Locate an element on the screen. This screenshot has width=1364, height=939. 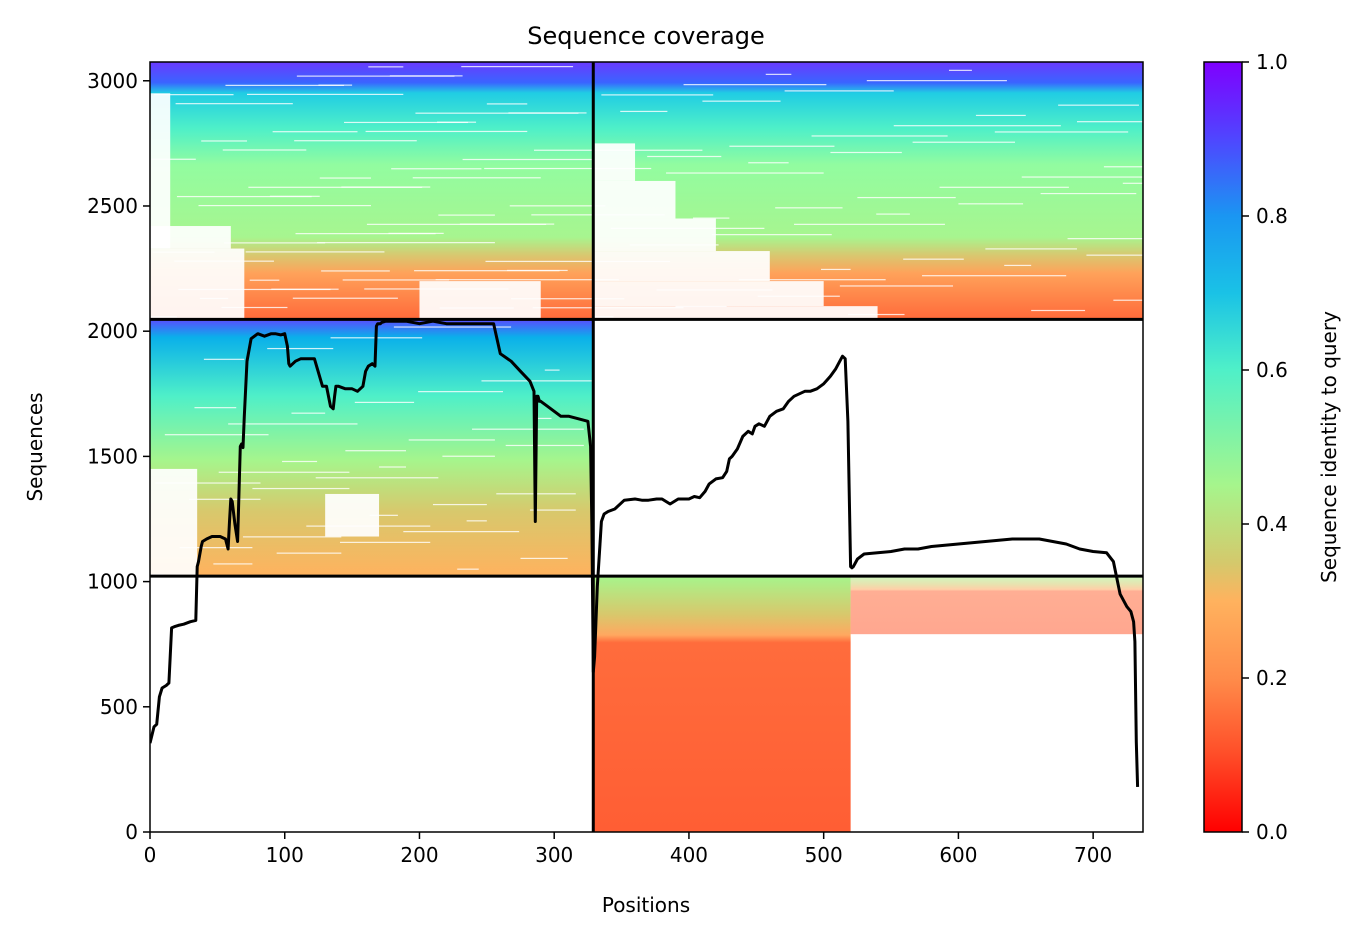
colorbar-tick-label-5: 1.0 is located at coordinates (1272, 62).